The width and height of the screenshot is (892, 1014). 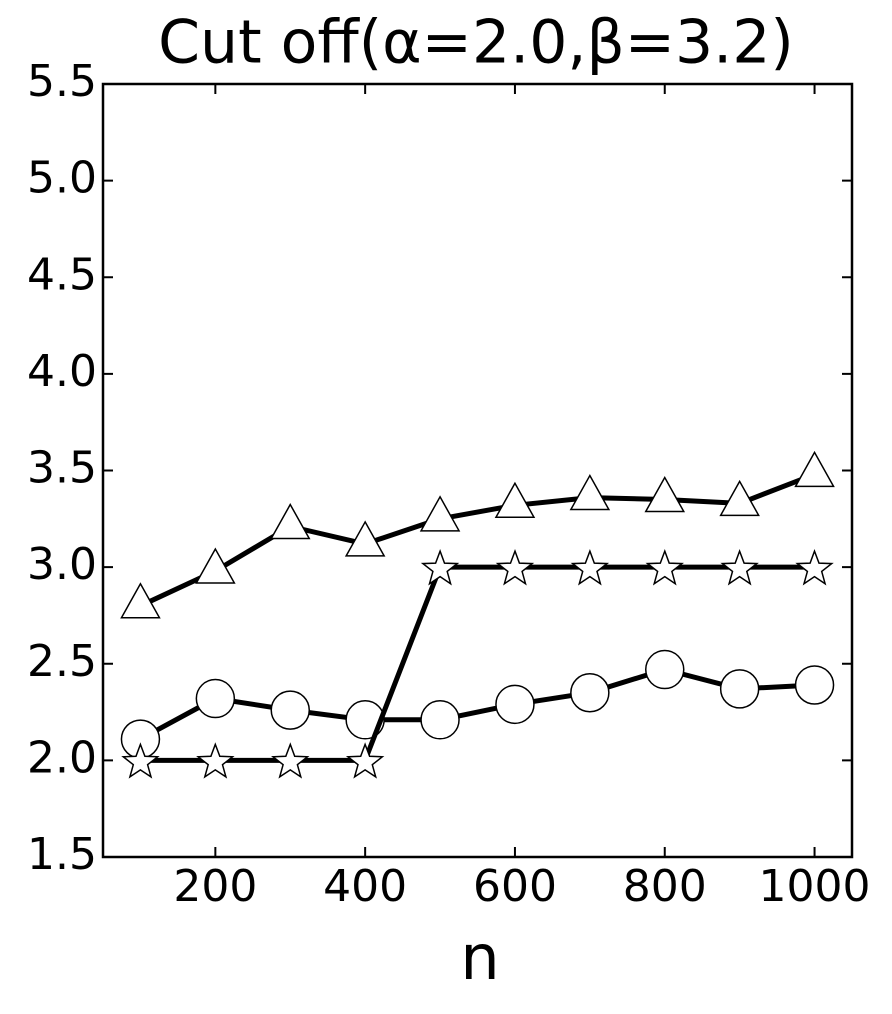 What do you see at coordinates (665, 886) in the screenshot?
I see `x-tick-label: 800` at bounding box center [665, 886].